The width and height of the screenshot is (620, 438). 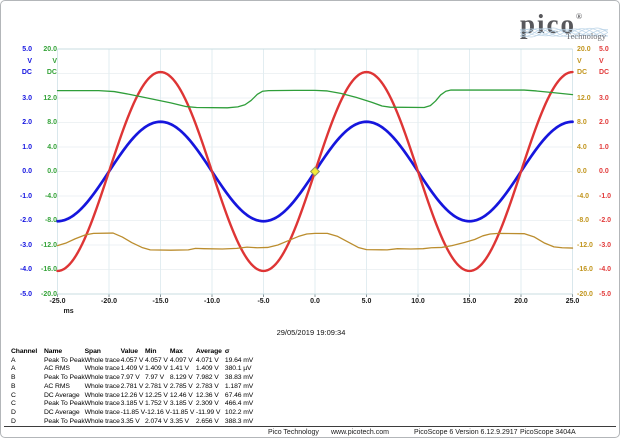 What do you see at coordinates (207, 395) in the screenshot?
I see `table-cell: 12.36 V` at bounding box center [207, 395].